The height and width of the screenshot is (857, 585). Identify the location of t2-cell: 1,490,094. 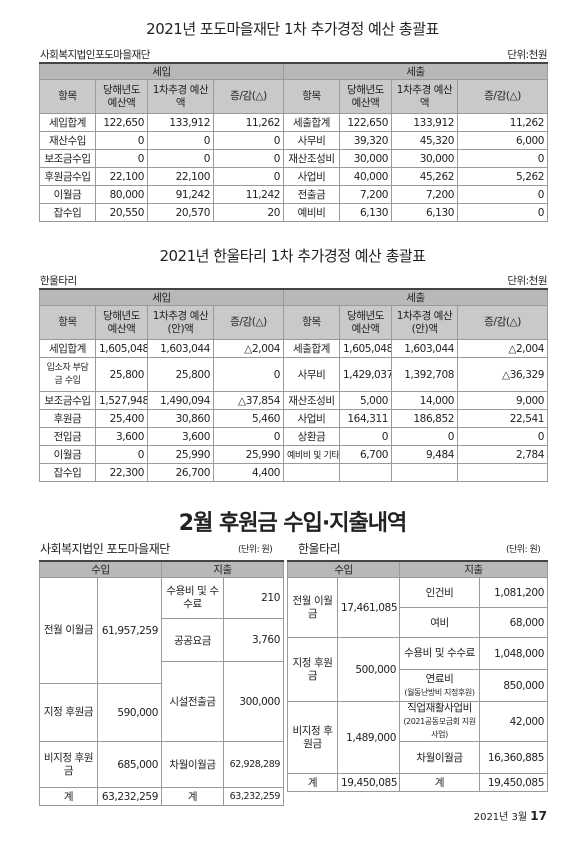
(180, 400).